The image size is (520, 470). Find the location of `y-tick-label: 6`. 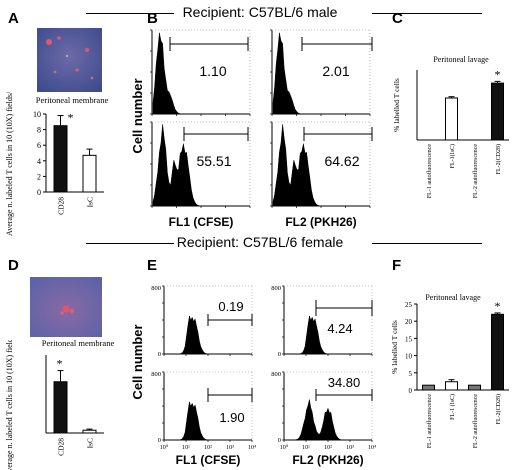

y-tick-label: 6 is located at coordinates (39, 145).